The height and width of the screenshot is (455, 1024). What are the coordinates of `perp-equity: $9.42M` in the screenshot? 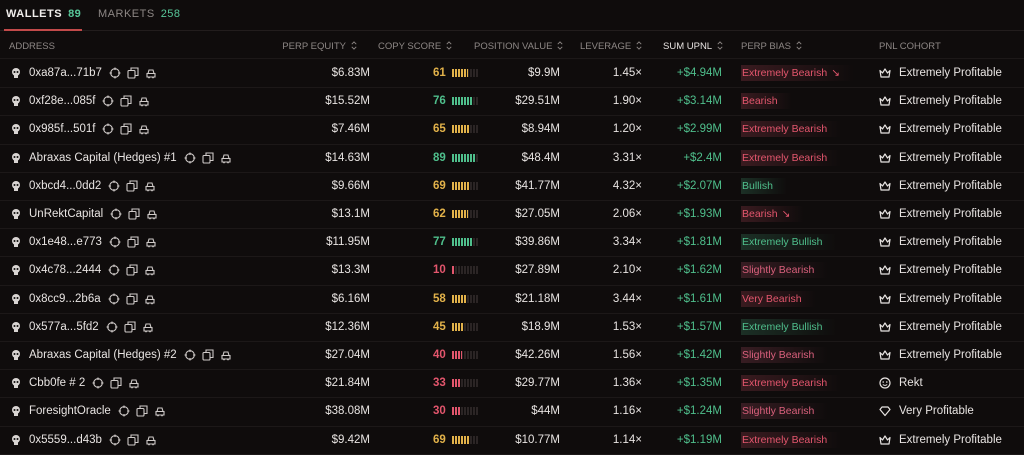 It's located at (350, 439).